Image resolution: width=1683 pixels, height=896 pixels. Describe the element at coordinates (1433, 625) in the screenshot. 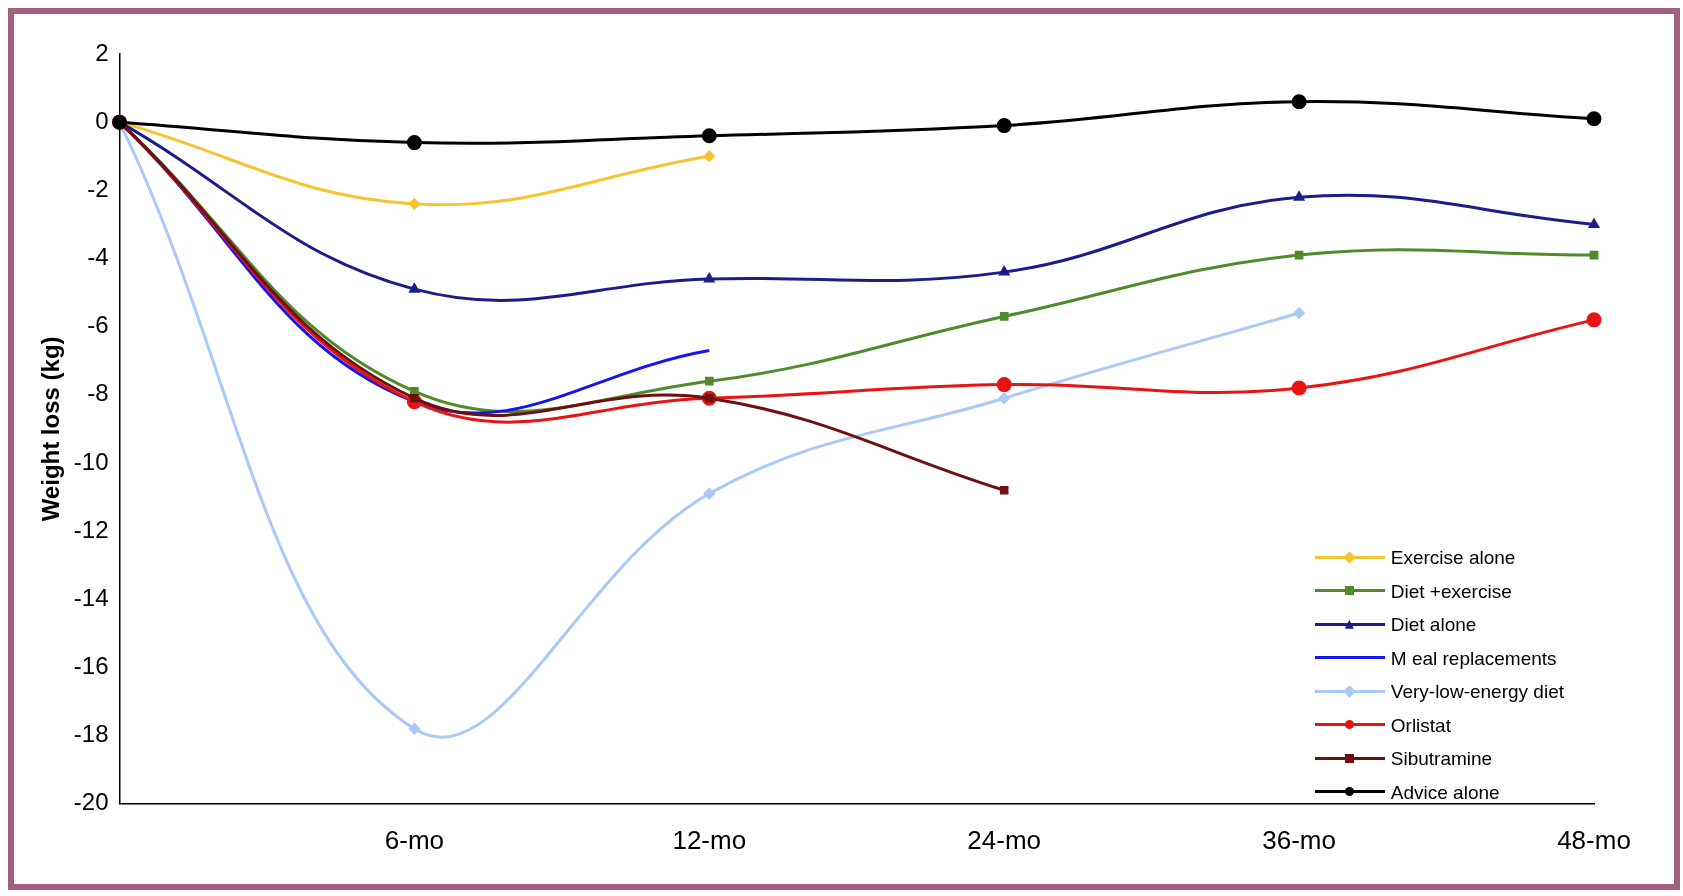

I see `legend-label: Diet alone` at that location.